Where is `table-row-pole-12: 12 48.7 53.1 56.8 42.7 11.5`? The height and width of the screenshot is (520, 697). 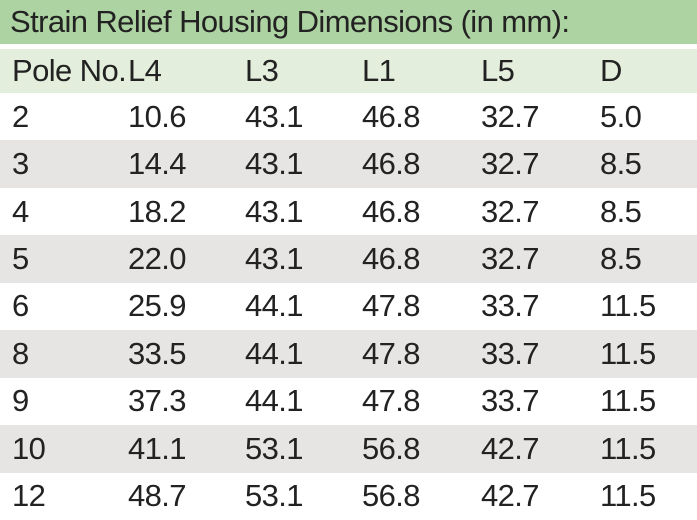
table-row-pole-12: 12 48.7 53.1 56.8 42.7 11.5 is located at coordinates (348, 496).